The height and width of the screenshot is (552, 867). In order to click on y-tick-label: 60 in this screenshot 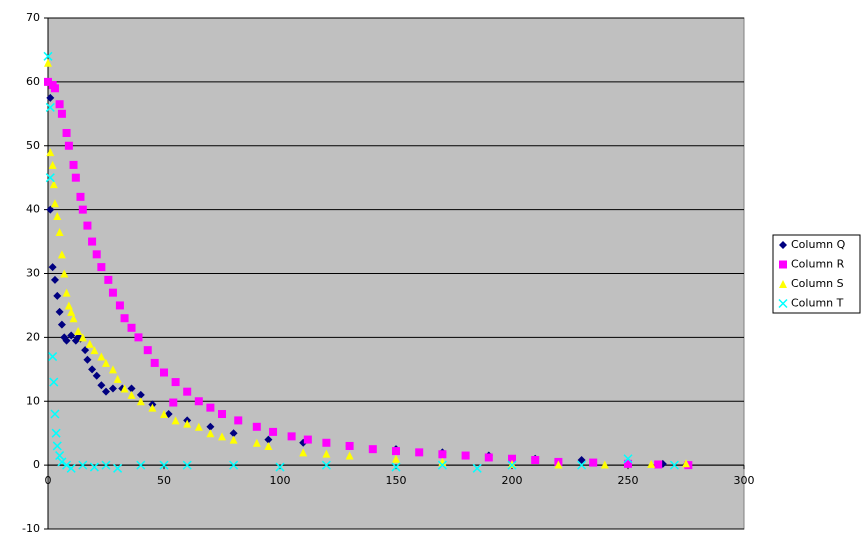, I will do `click(33, 81)`.